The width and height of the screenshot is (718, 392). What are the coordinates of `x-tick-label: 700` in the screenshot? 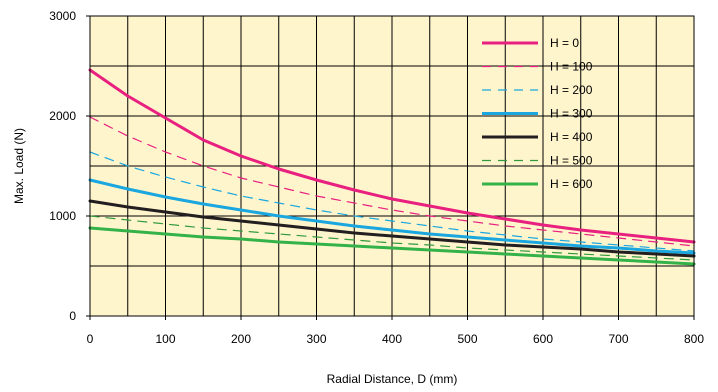 It's located at (618, 339).